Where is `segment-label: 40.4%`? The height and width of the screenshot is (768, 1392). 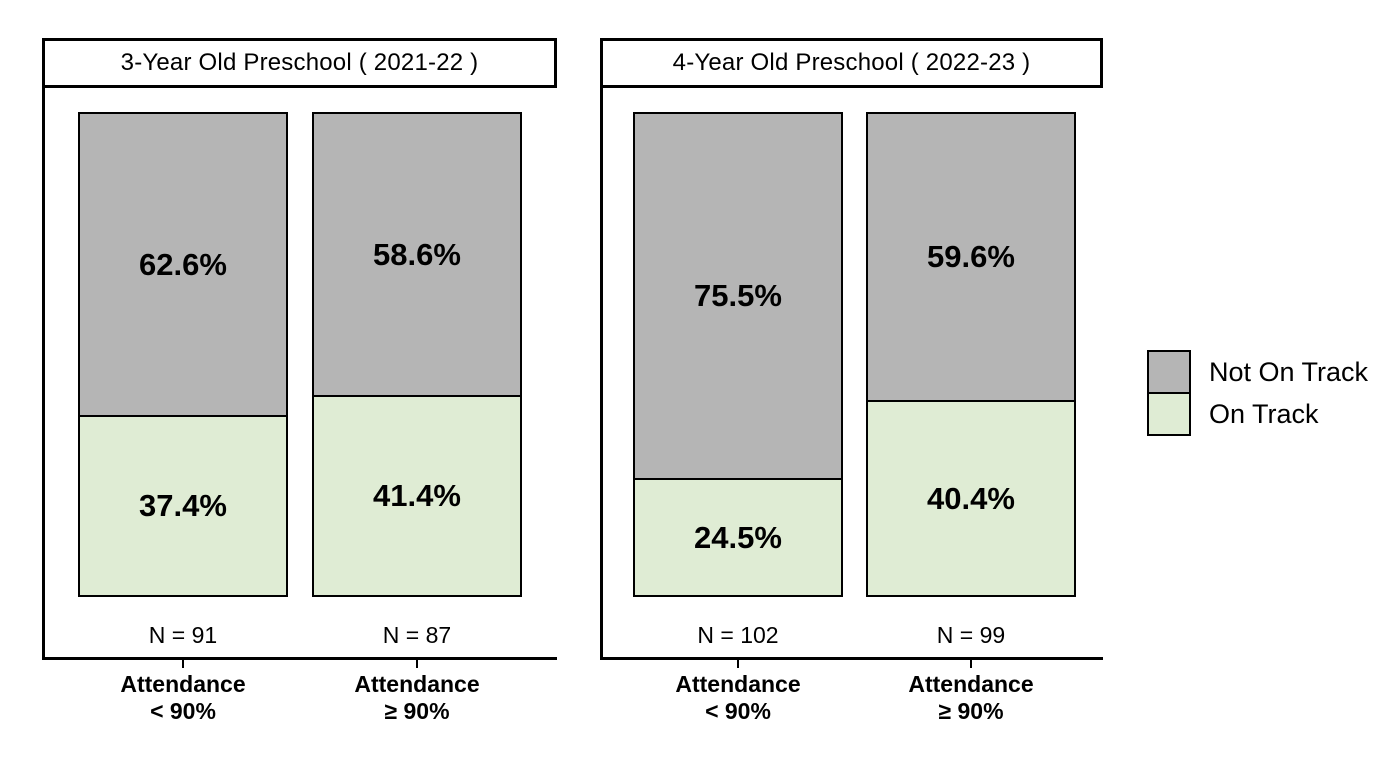
segment-label: 40.4% is located at coordinates (971, 498).